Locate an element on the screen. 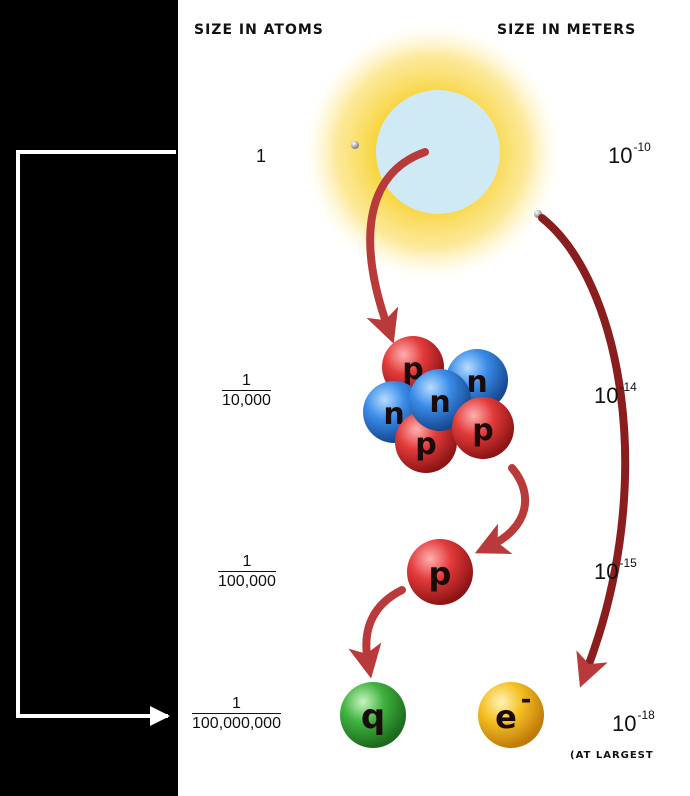 This screenshot has width=690, height=796. atoms-size-4: 1 100,000,000 is located at coordinates (236, 713).